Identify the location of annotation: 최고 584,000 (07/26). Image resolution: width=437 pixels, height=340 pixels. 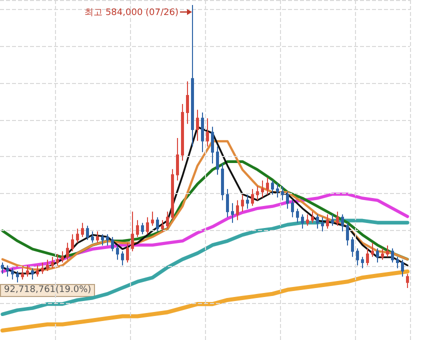
(131, 13).